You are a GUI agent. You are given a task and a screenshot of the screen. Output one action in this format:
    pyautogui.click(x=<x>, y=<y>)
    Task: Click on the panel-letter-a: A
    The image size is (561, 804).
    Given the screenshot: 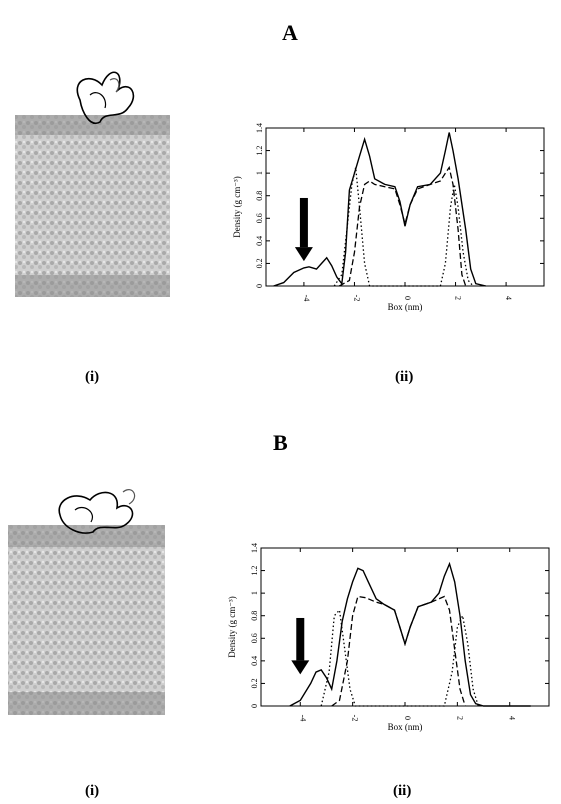 What is the action you would take?
    pyautogui.click(x=290, y=32)
    